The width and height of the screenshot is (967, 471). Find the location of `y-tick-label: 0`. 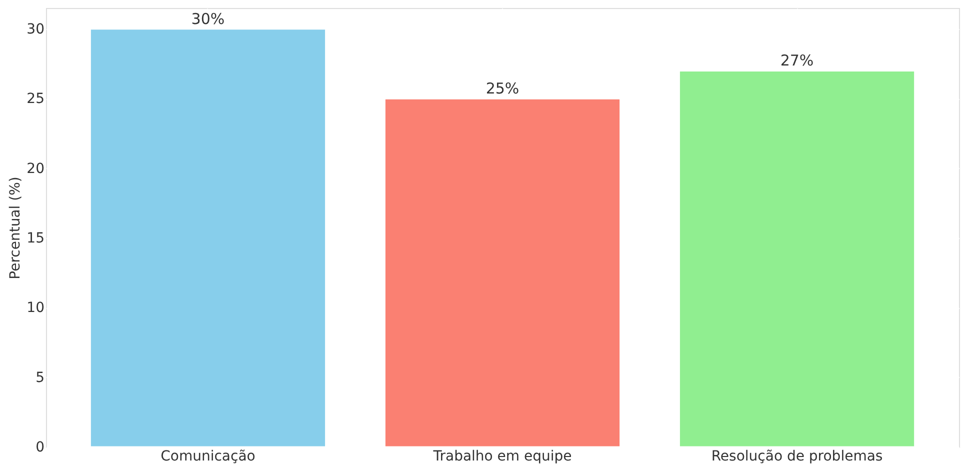

y-tick-label: 0 is located at coordinates (40, 448).